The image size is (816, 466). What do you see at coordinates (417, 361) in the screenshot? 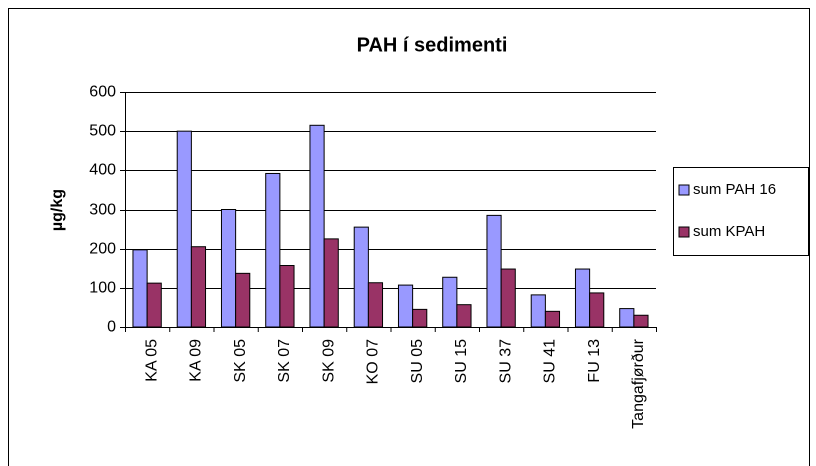
I see `x-tick-label: SU 05` at bounding box center [417, 361].